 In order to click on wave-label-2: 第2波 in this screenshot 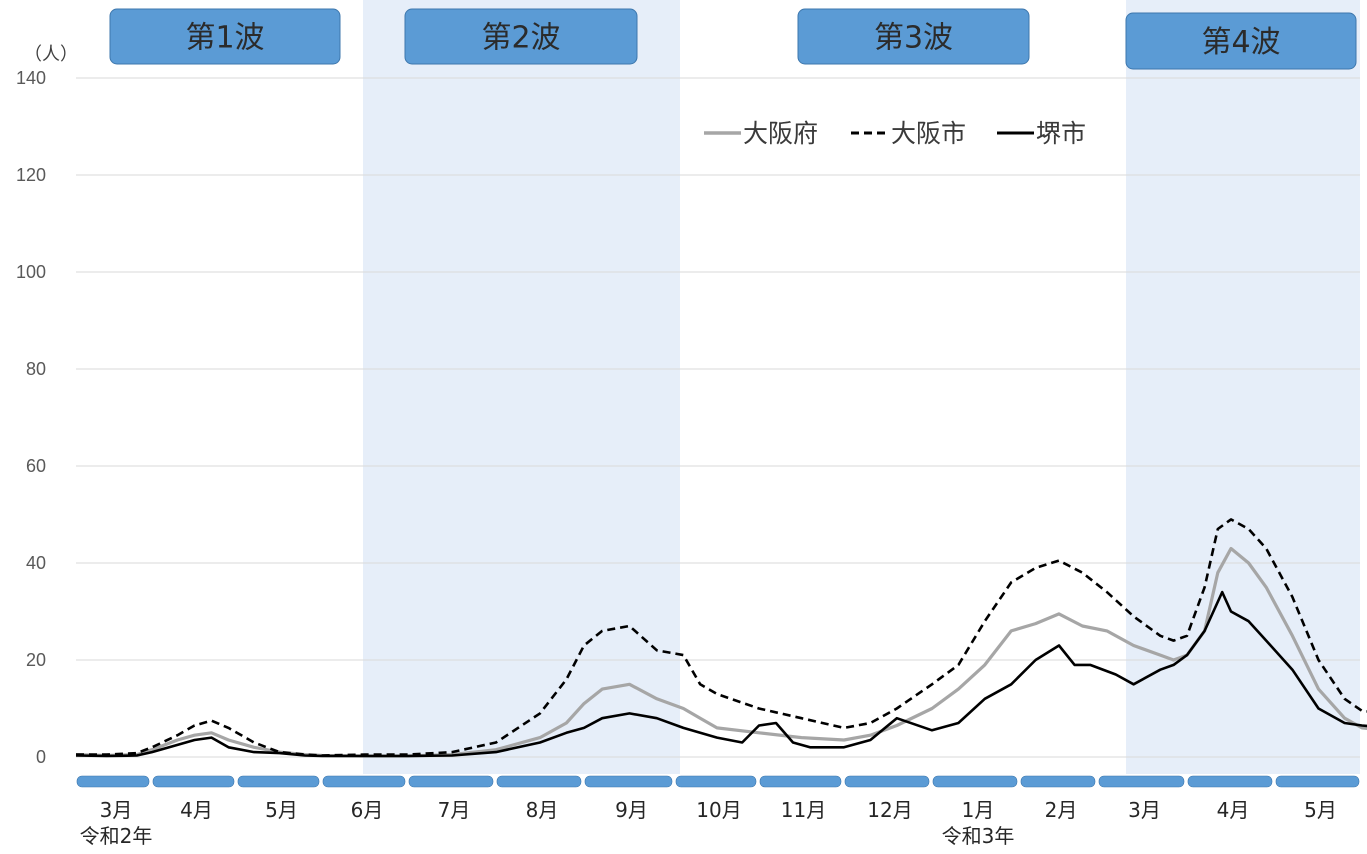, I will do `click(520, 38)`.